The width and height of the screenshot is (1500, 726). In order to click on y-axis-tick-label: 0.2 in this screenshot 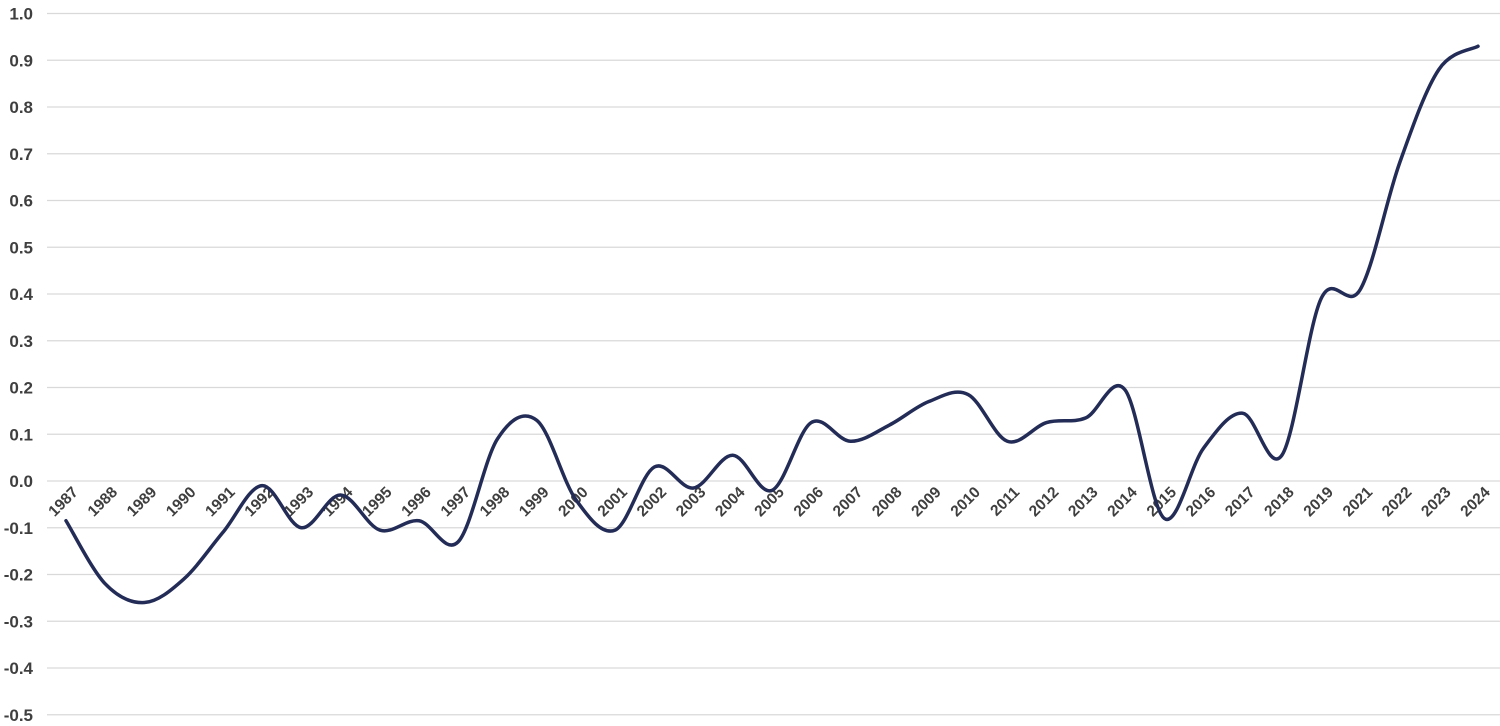, I will do `click(21, 388)`.